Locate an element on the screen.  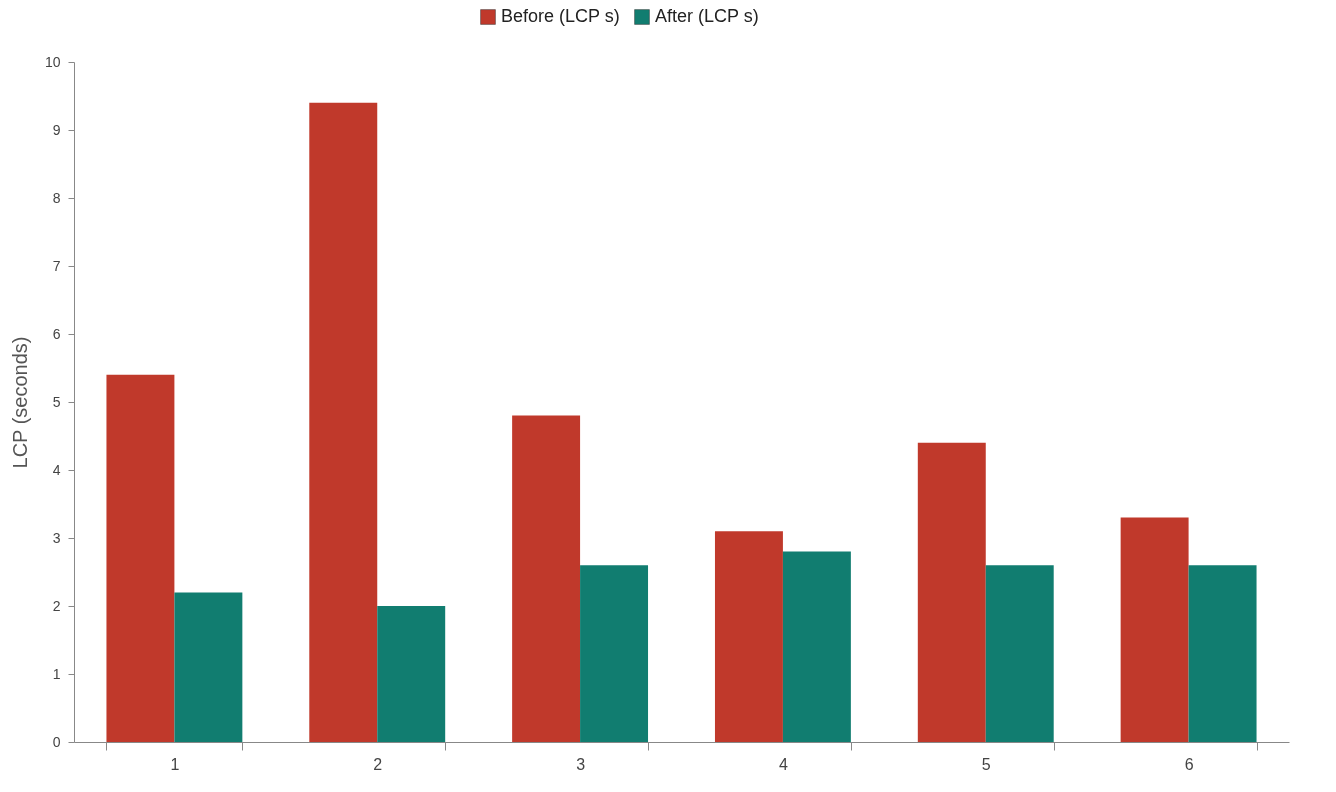
y-tick-label: 3 is located at coordinates (56, 537).